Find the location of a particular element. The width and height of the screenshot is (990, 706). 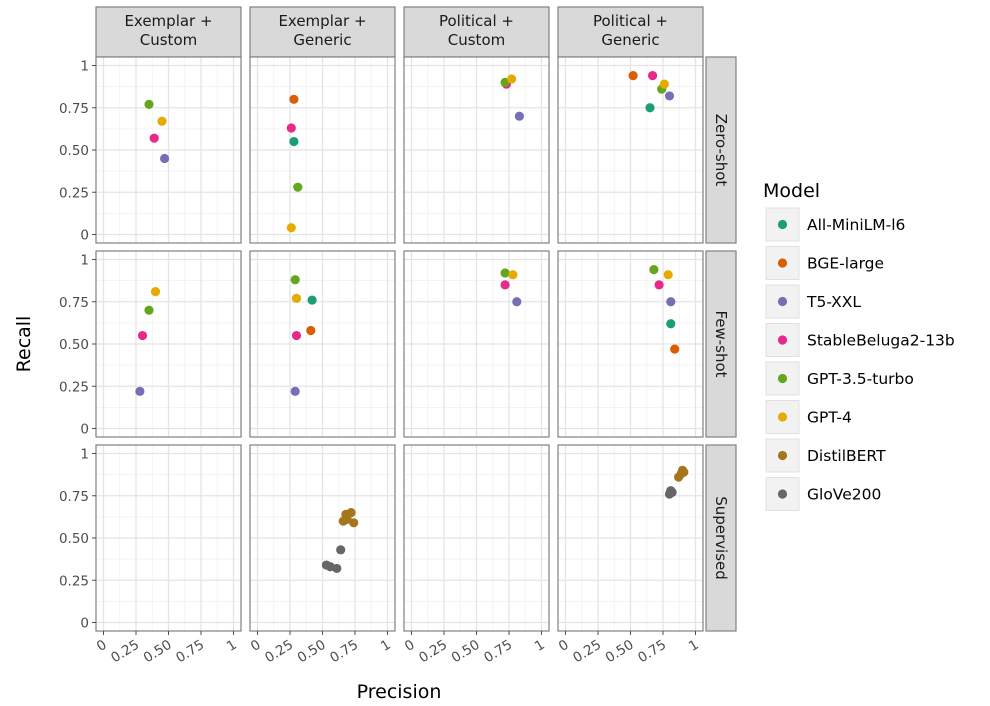

legend-label: DistilBERT is located at coordinates (846, 456).